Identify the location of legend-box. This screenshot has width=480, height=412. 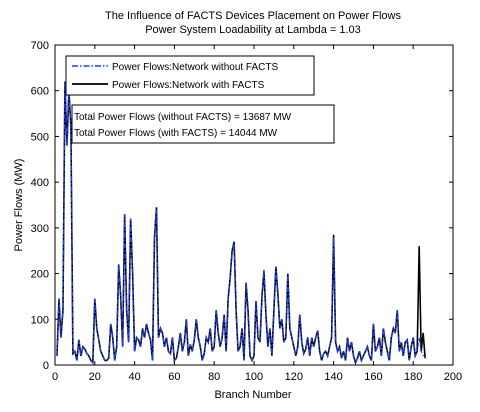
(190, 75).